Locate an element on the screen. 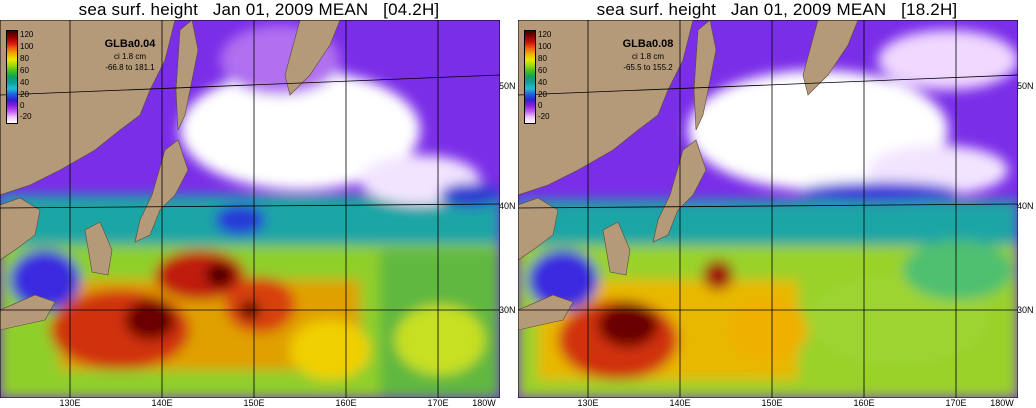  model-name: GLBa0.08 is located at coordinates (648, 44).